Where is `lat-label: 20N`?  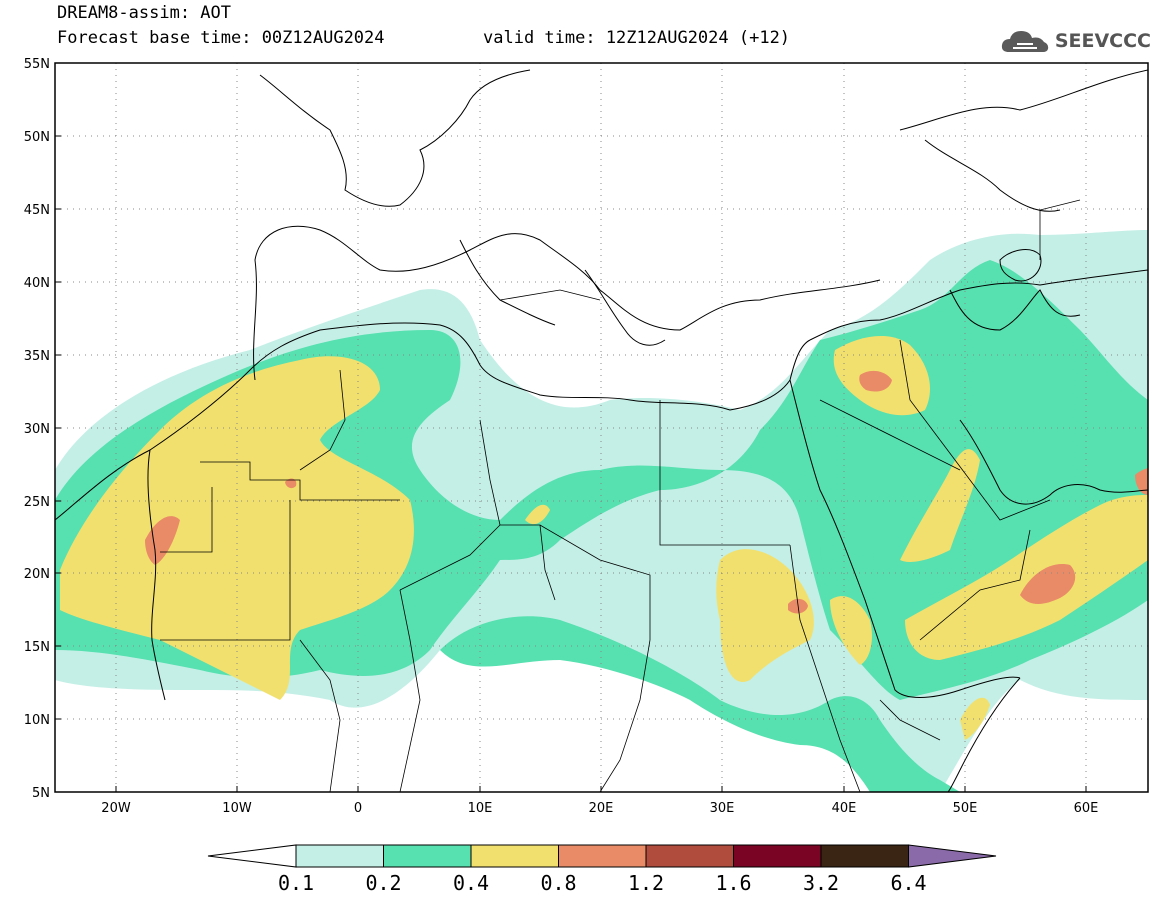
lat-label: 20N is located at coordinates (37, 574).